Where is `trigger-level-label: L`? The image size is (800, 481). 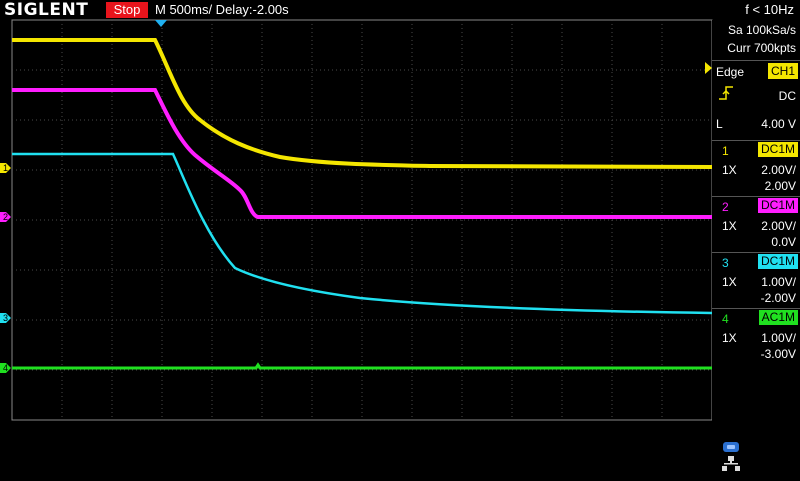 trigger-level-label: L is located at coordinates (719, 124).